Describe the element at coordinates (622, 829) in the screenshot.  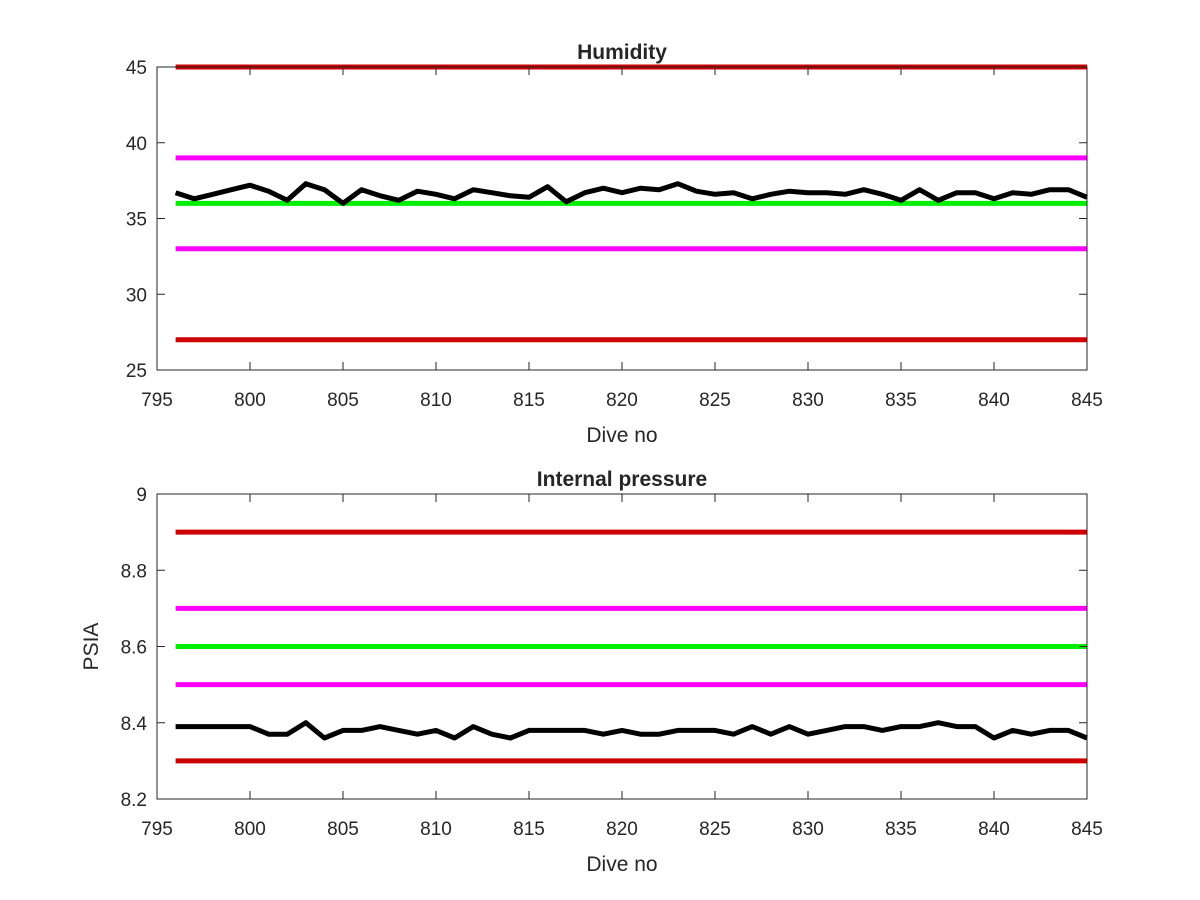
I see `pressure-x-tick-label: 820` at that location.